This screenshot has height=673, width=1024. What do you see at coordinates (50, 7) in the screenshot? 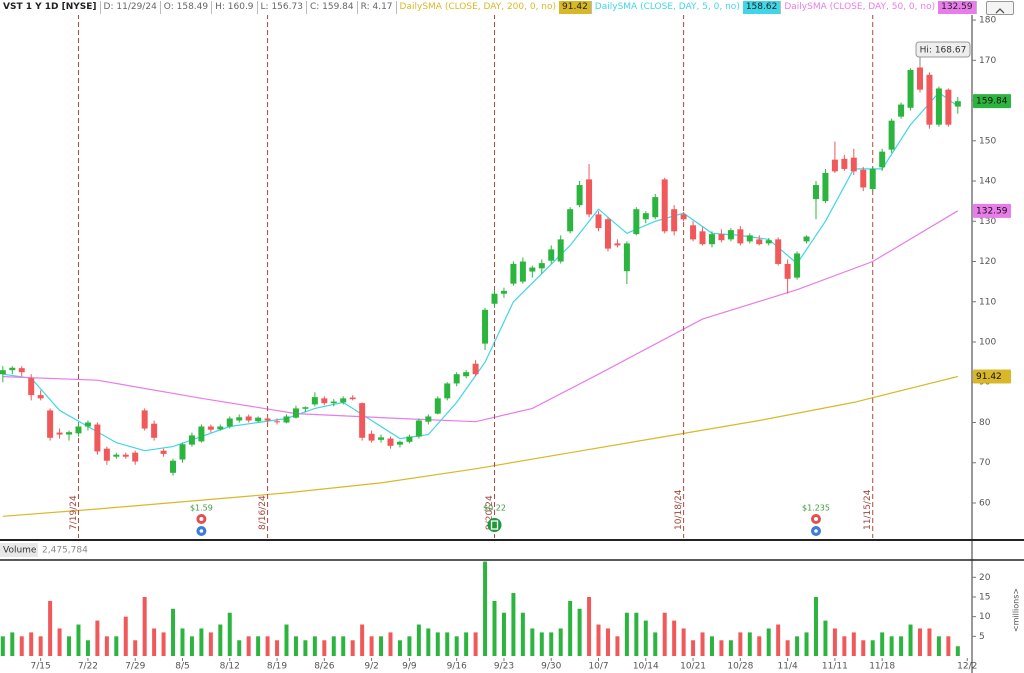
I see `chart-title: VST 1 Y 1D [NYSE]` at bounding box center [50, 7].